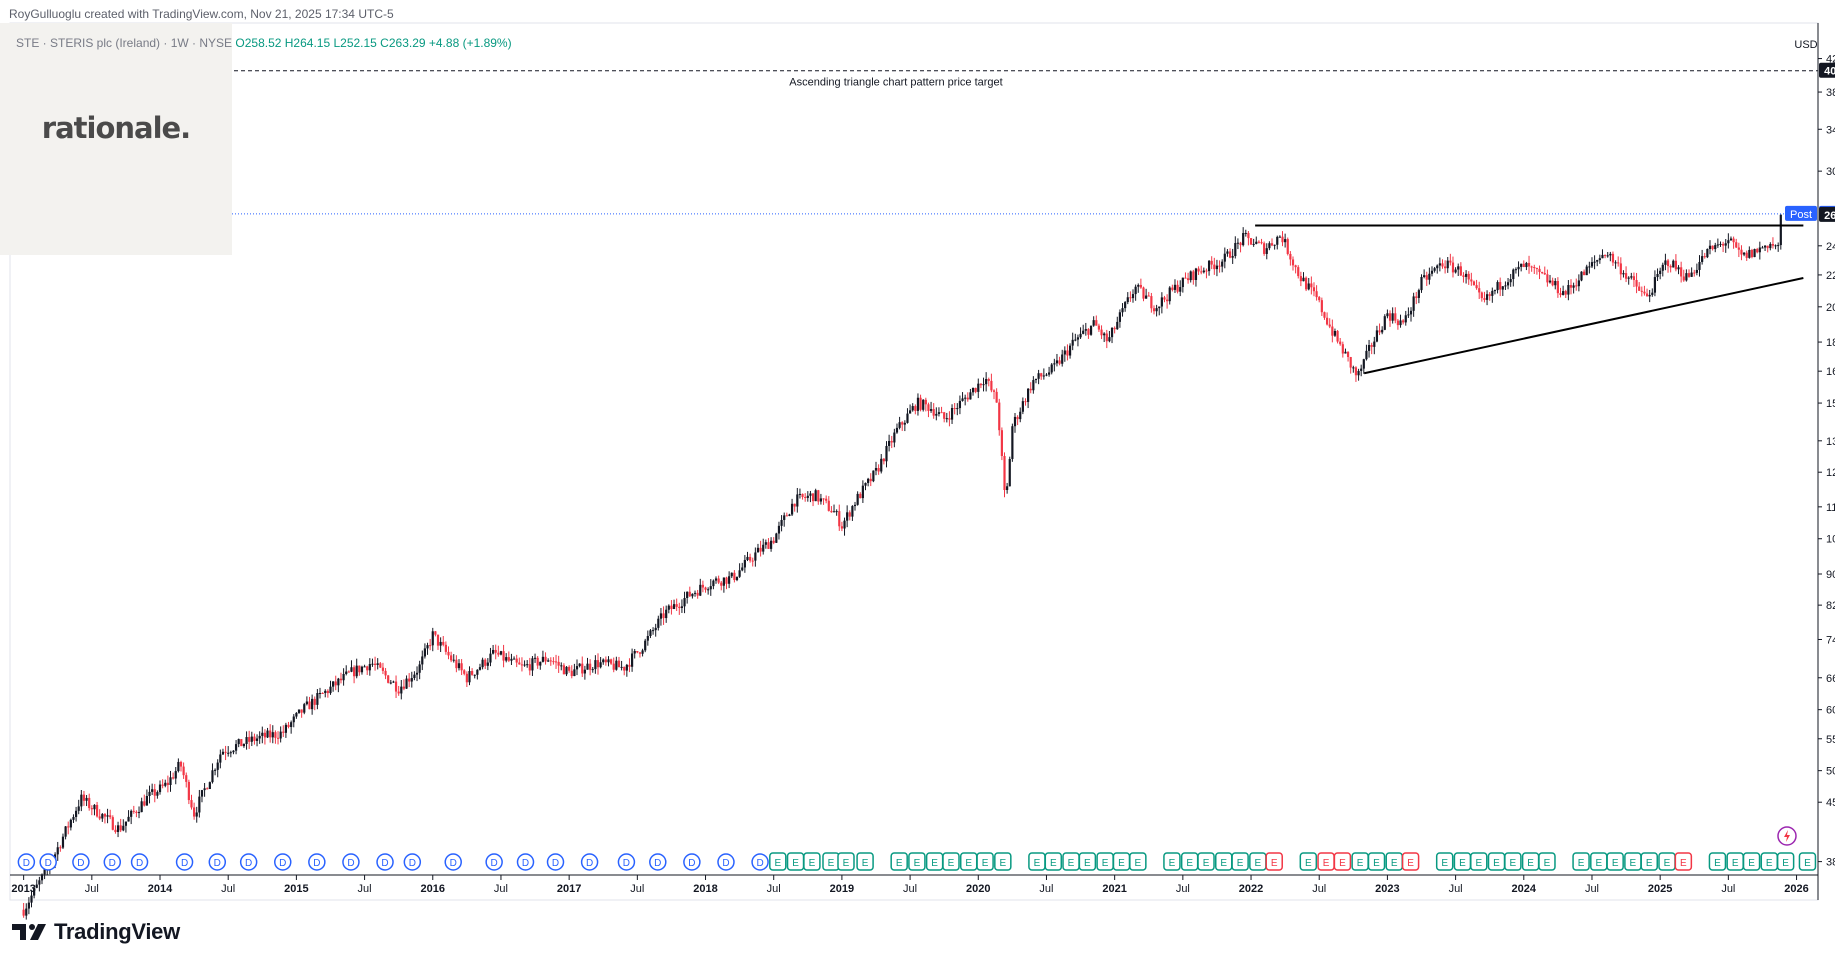 The image size is (1835, 958). Describe the element at coordinates (96, 932) in the screenshot. I see `tradingview-logo: TradingView` at that location.